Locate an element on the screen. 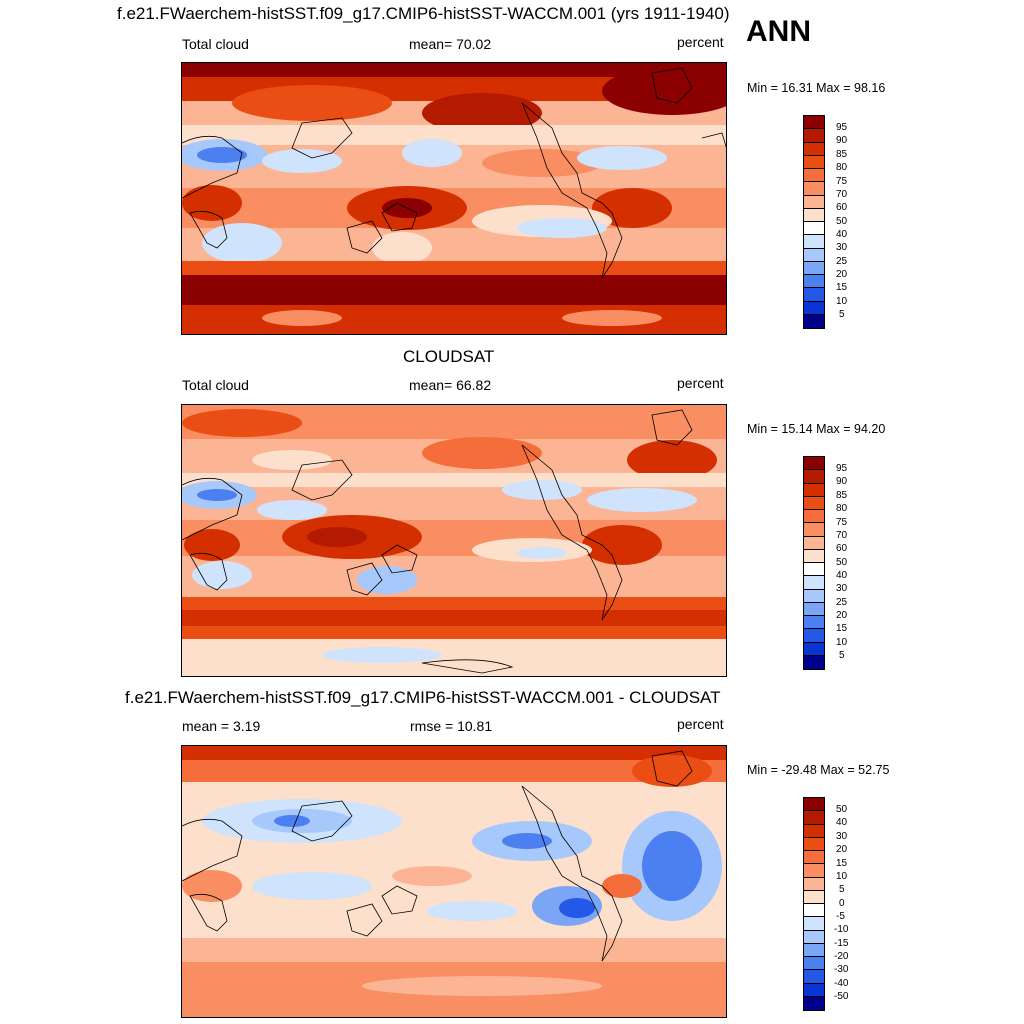  panel-3-map is located at coordinates (454, 881).